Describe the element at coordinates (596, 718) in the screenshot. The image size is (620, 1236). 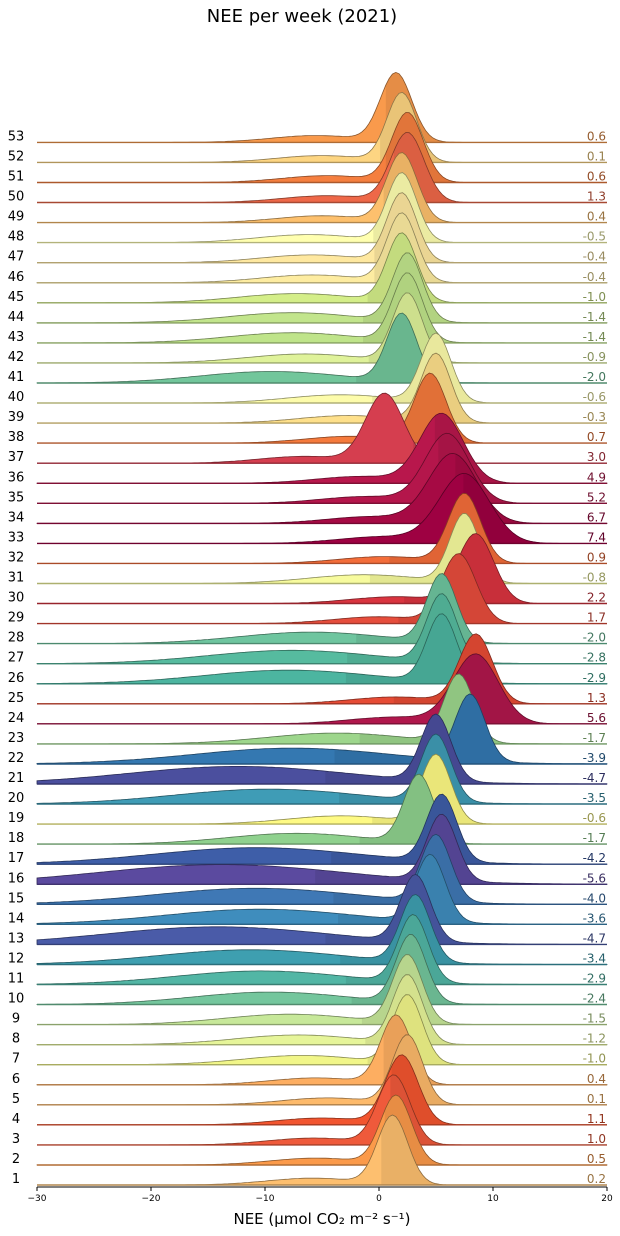
I see `mean-label-week-24: 5.6` at that location.